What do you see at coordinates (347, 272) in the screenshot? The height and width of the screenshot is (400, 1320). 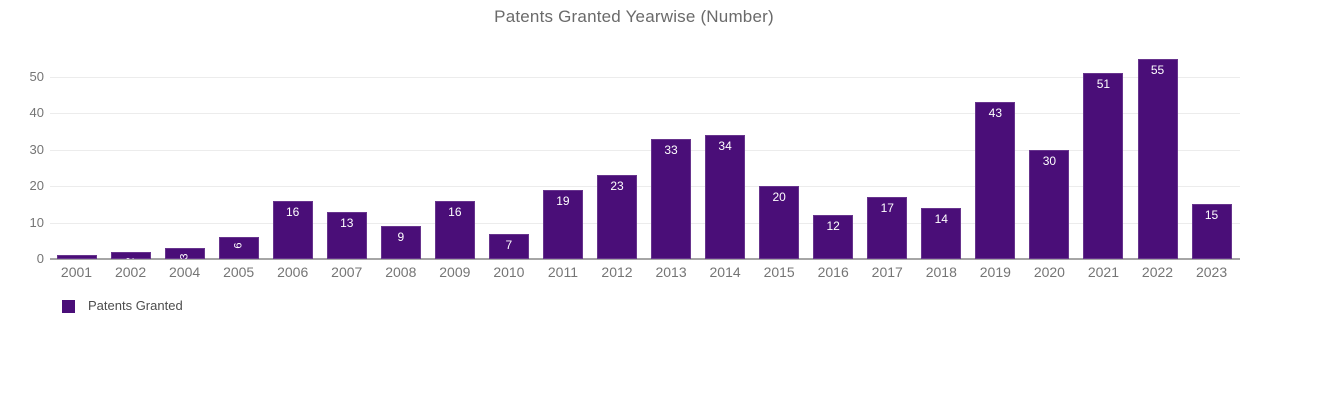 I see `x-axis-tick-label-2007: 2007` at bounding box center [347, 272].